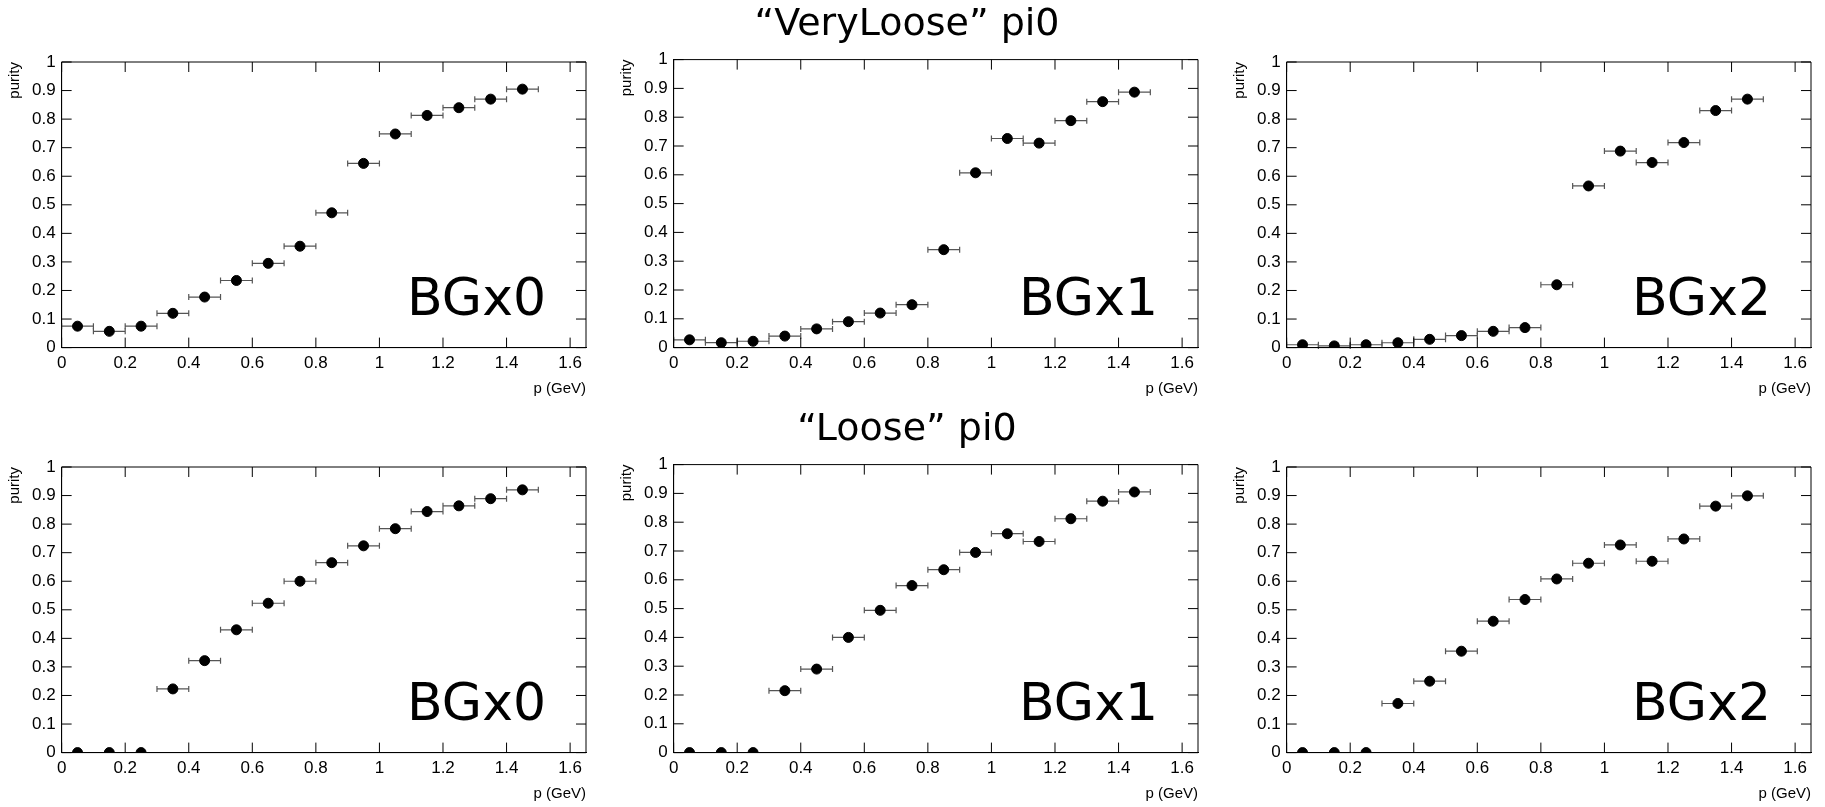 This screenshot has width=1825, height=807. What do you see at coordinates (907, 22) in the screenshot?
I see `chart-title: “VeryLoose” pi0` at bounding box center [907, 22].